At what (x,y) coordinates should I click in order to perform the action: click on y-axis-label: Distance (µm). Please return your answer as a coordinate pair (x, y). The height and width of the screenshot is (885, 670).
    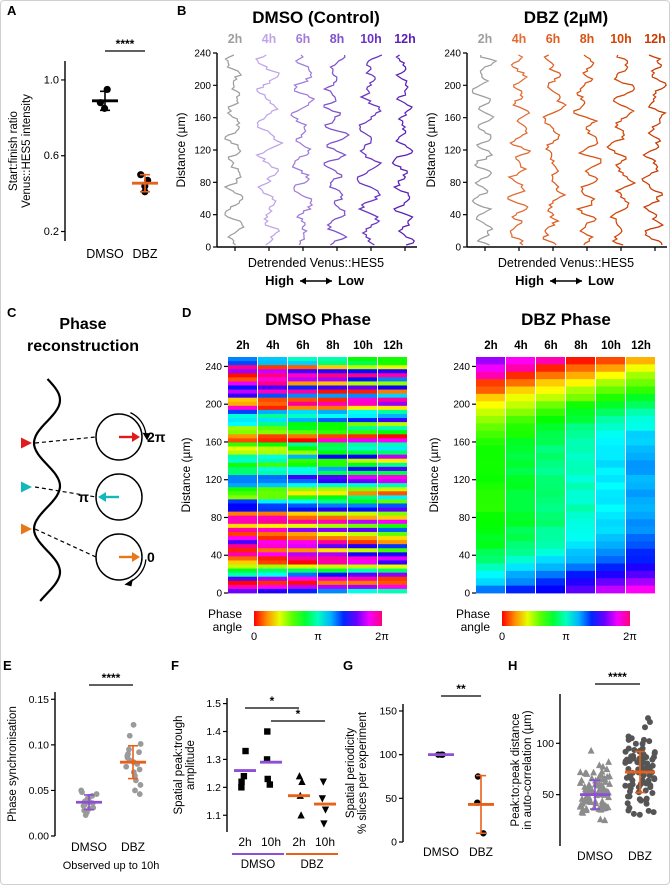
    Looking at the image, I should click on (181, 150).